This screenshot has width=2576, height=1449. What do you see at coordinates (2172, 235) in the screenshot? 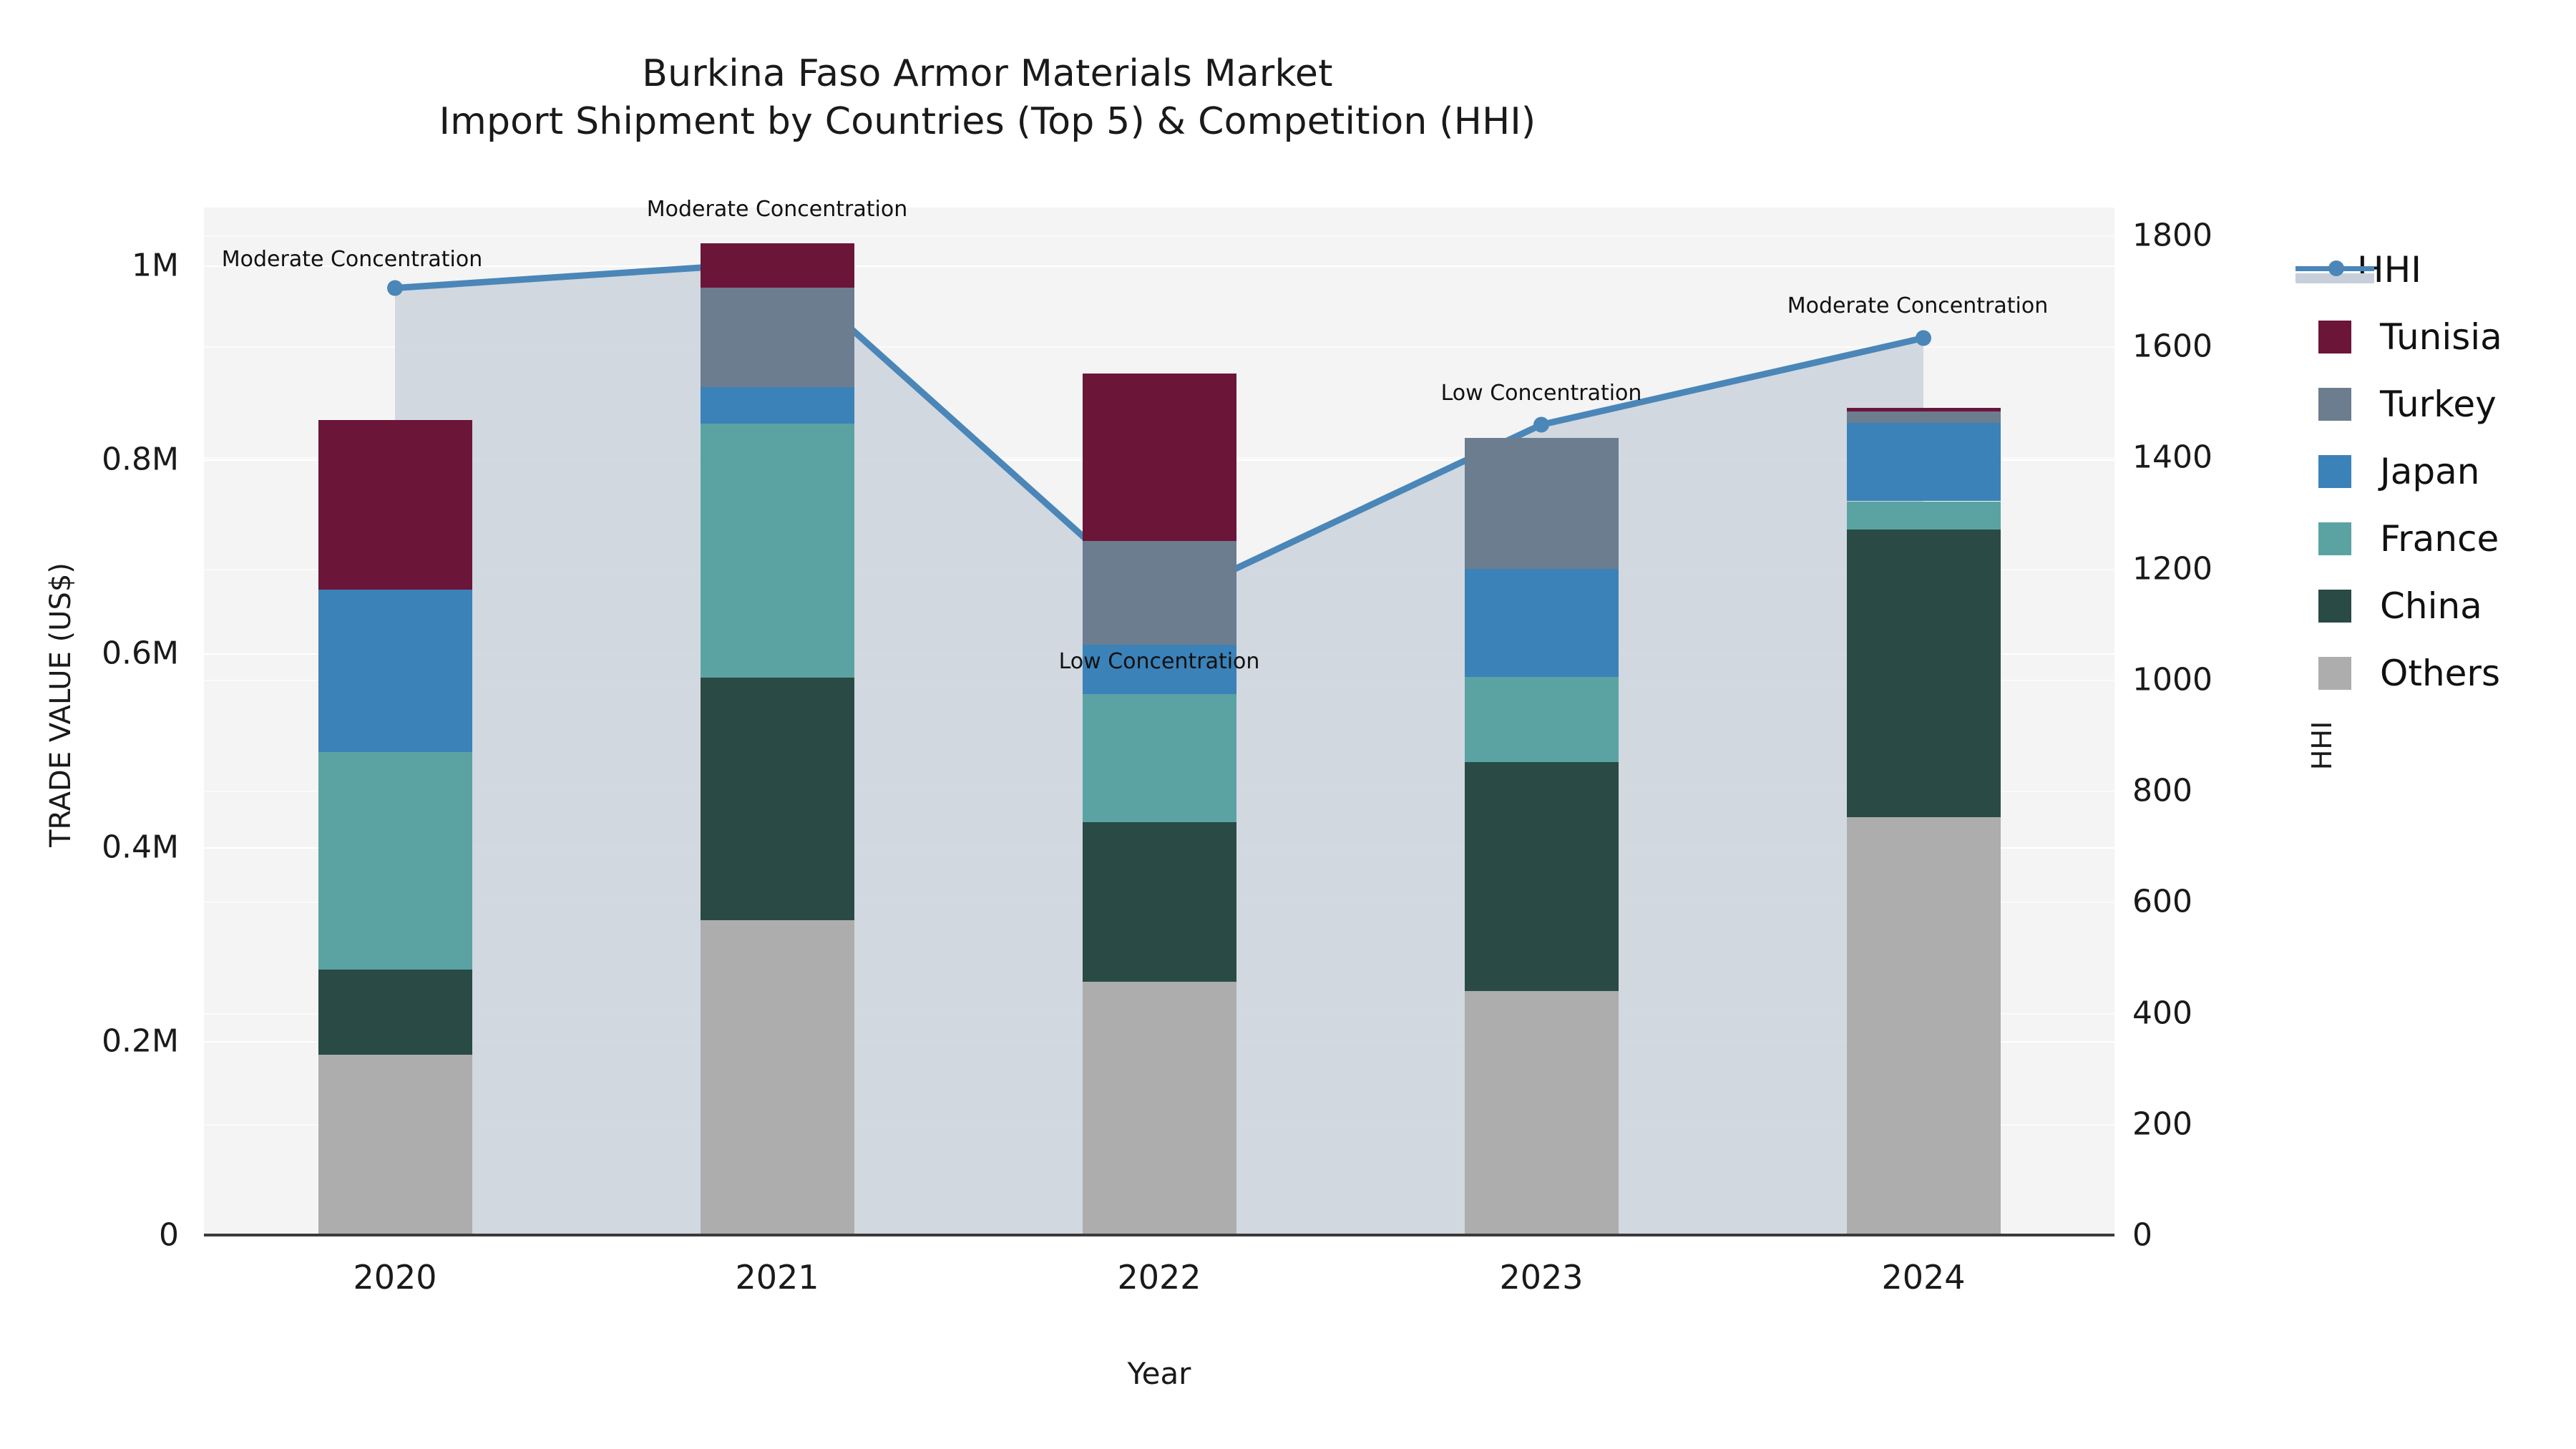
I see `y-tick-right-1800: 1800` at bounding box center [2172, 235].